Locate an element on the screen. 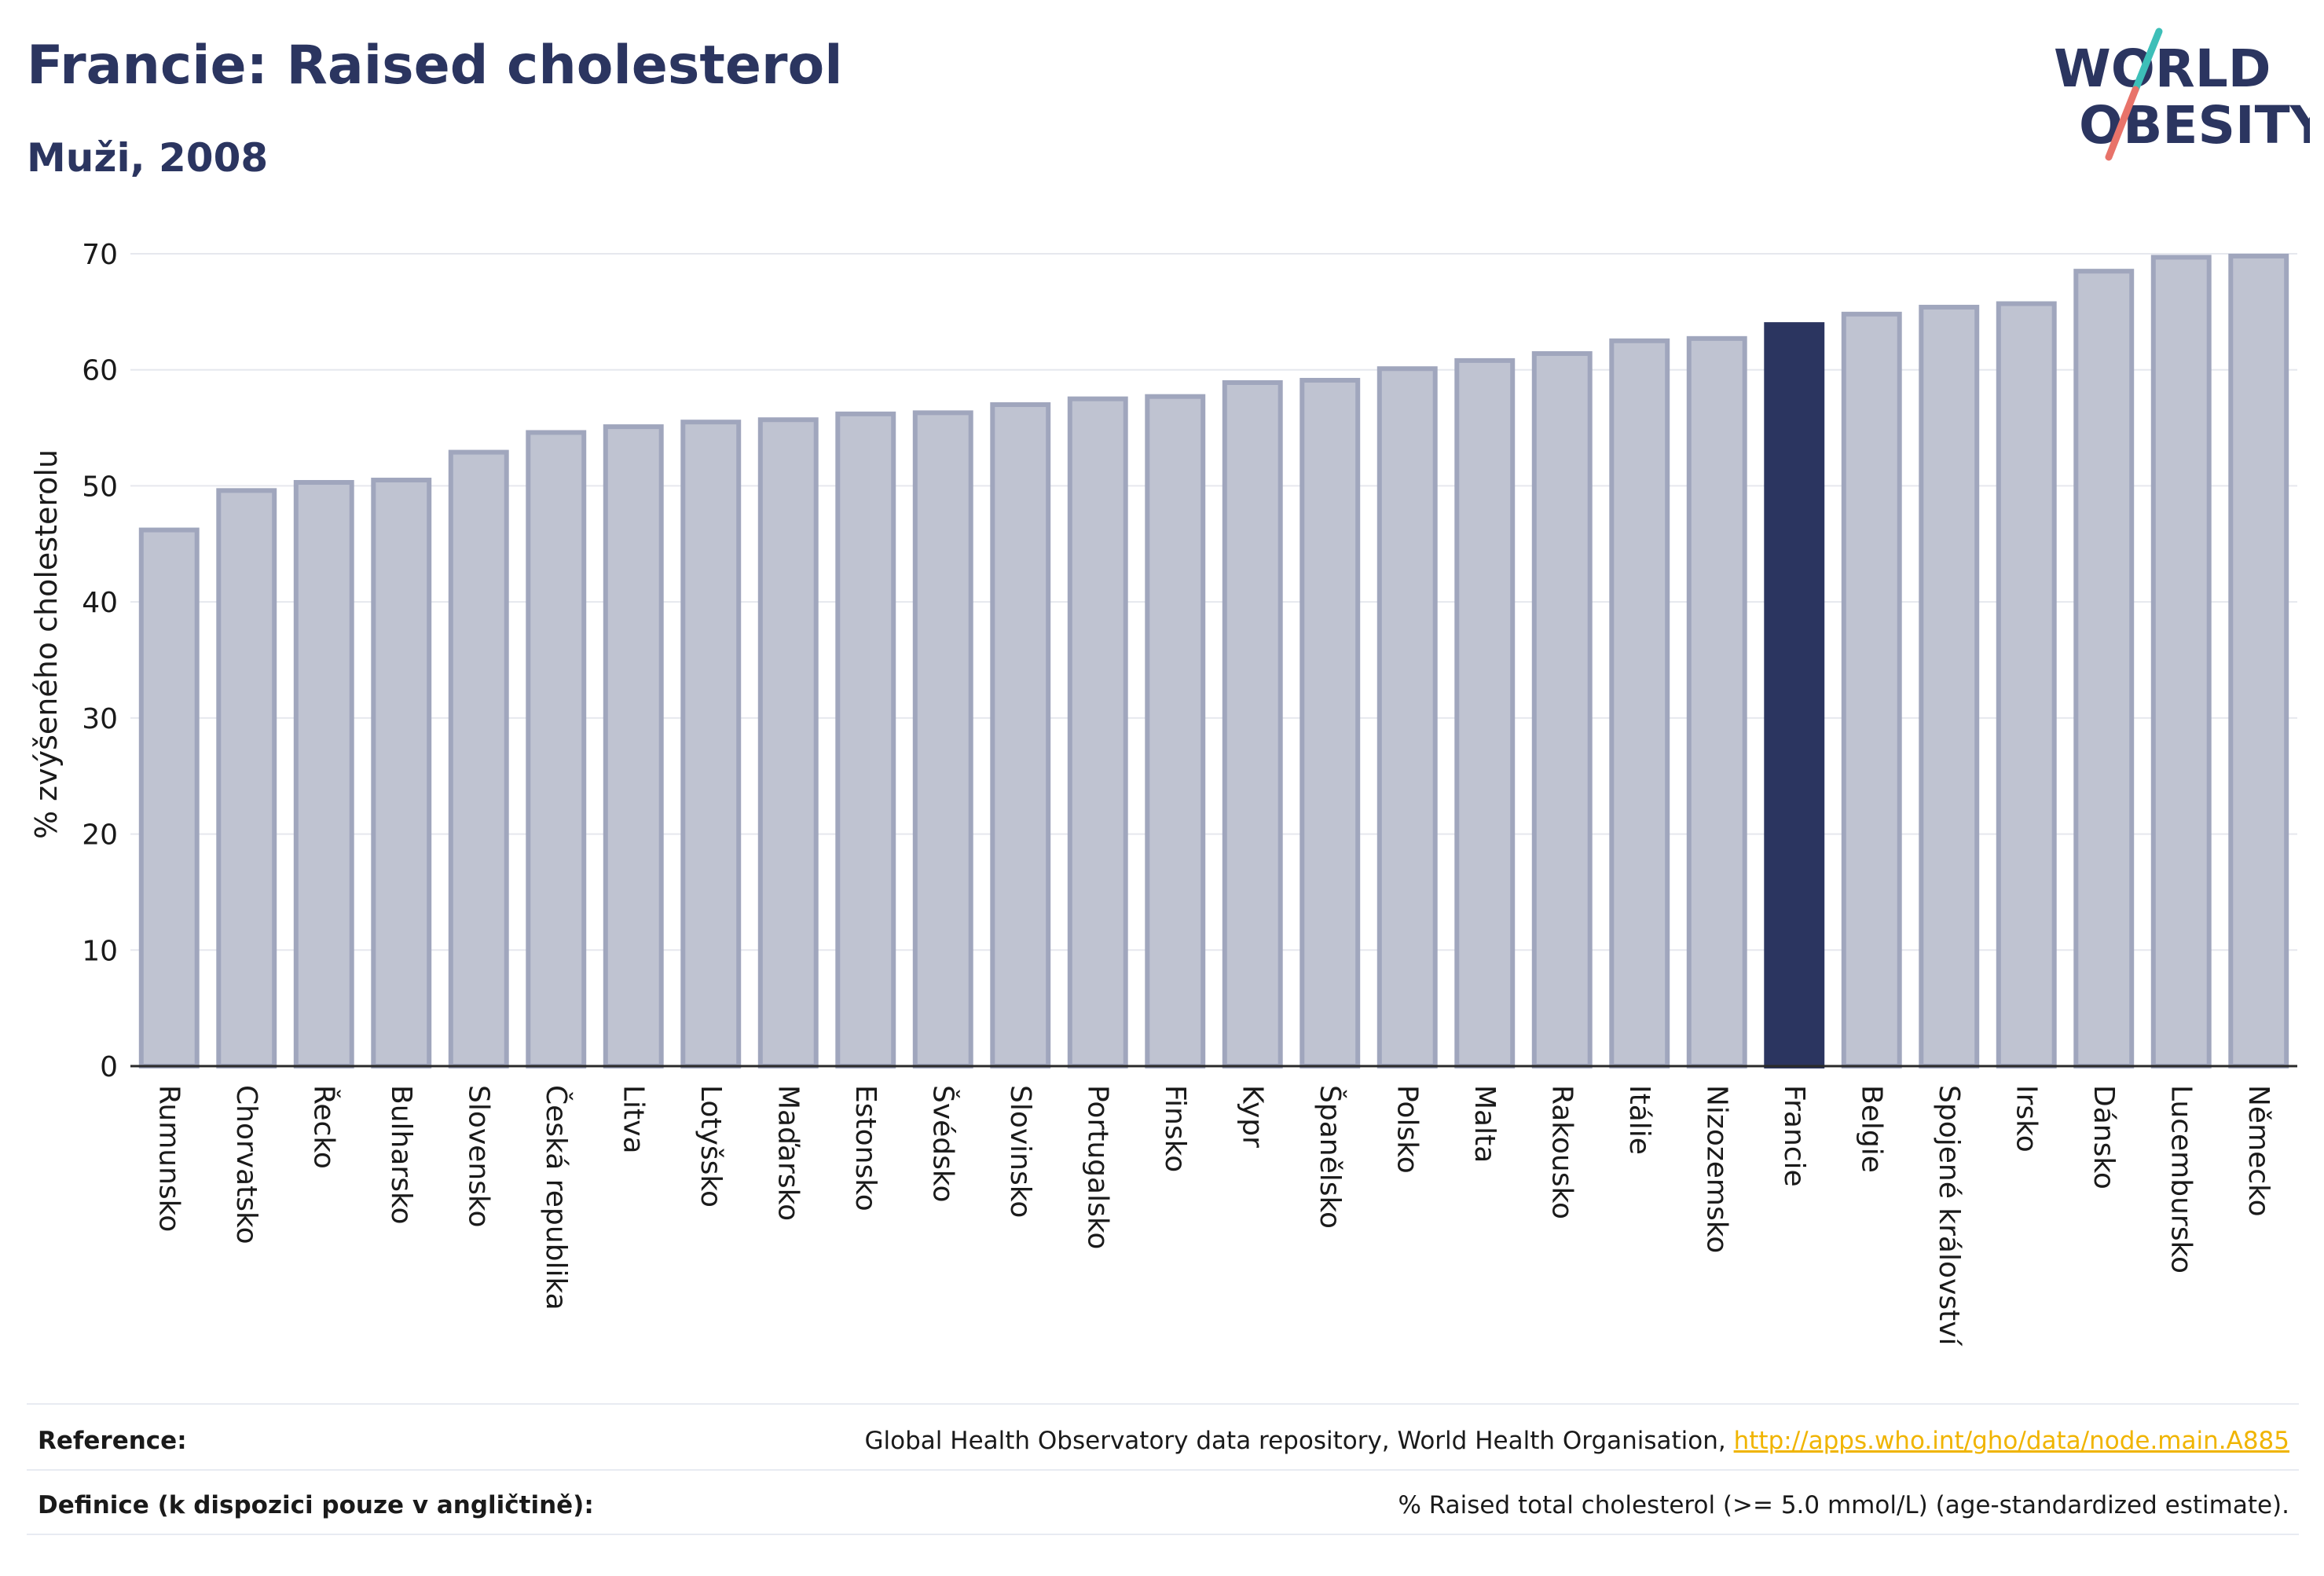 The image size is (2324, 1576). x-tick-label: Chorvatsko is located at coordinates (246, 1164).